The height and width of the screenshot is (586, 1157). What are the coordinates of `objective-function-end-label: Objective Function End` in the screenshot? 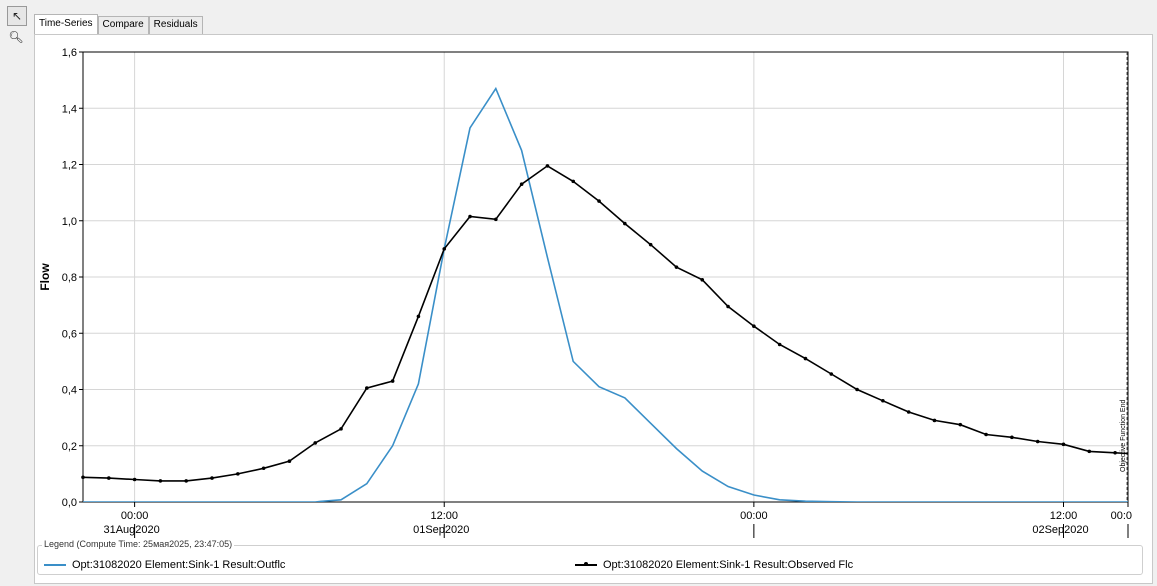 It's located at (1123, 436).